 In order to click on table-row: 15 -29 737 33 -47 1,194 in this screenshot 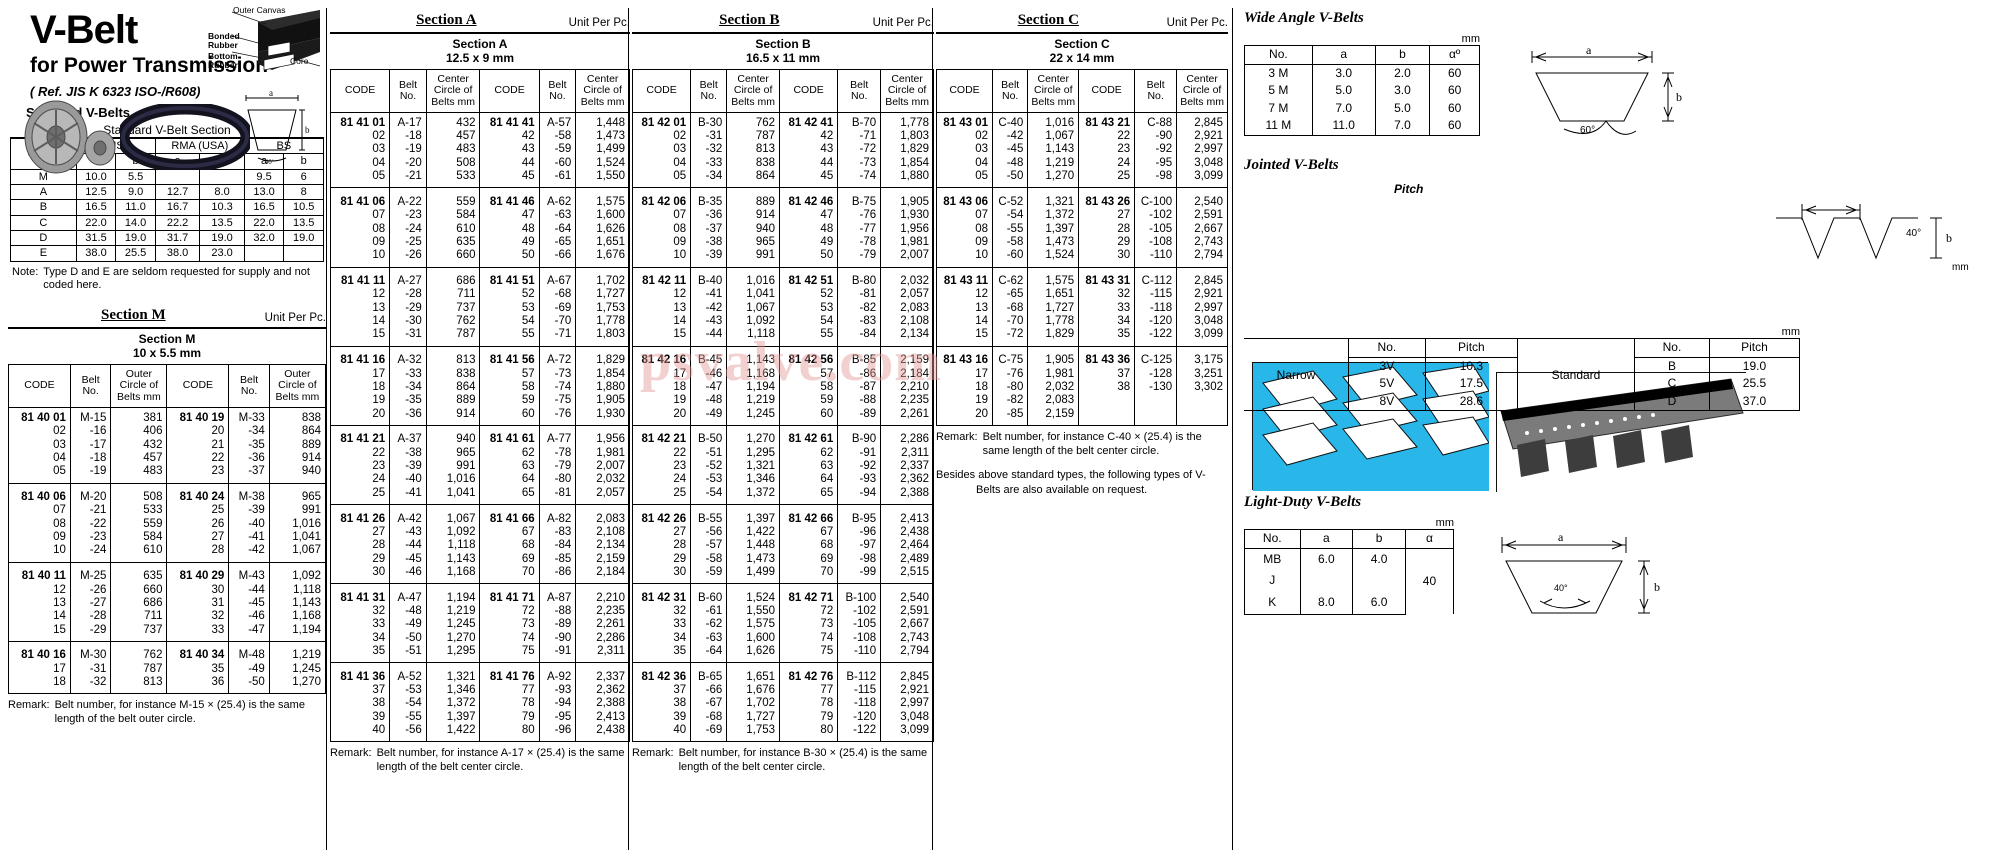, I will do `click(167, 632)`.